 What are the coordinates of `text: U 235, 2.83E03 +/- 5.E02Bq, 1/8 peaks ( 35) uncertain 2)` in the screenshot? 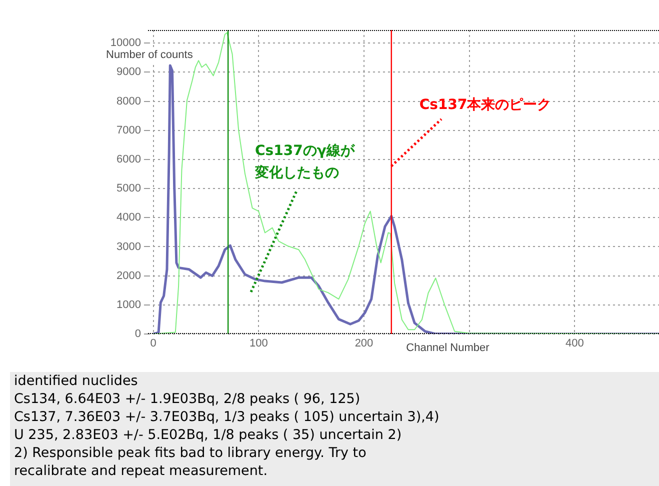 It's located at (208, 435).